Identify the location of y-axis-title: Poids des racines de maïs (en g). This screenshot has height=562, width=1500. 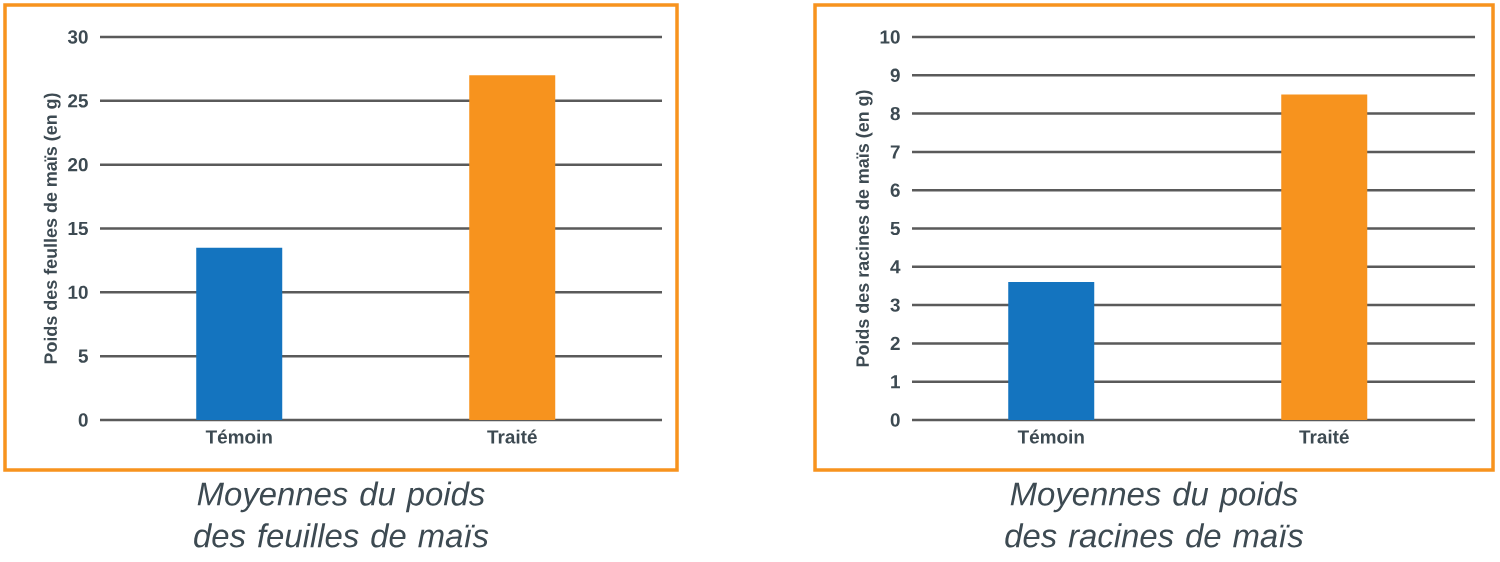
(864, 228).